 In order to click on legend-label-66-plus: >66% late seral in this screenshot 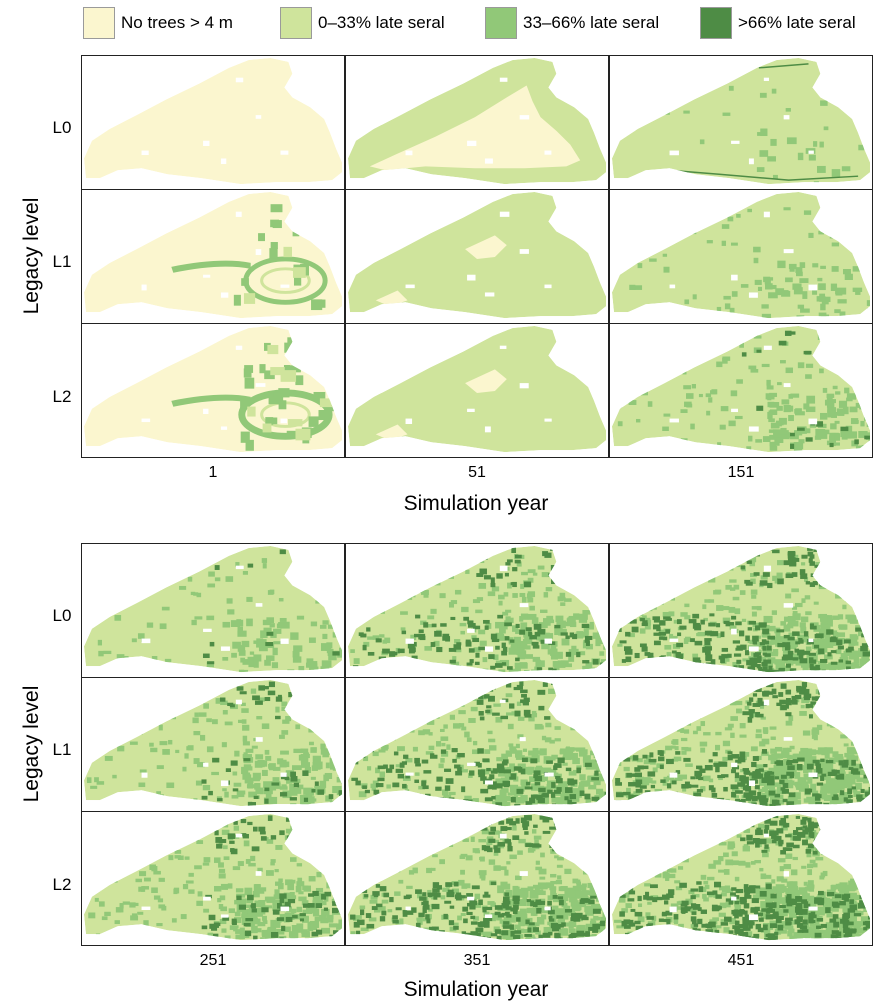, I will do `click(797, 22)`.